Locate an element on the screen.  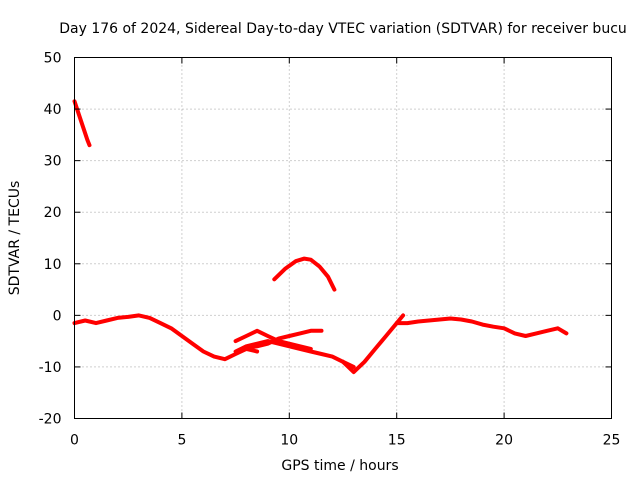
x-axis-title: GPS time / hours is located at coordinates (339, 466).